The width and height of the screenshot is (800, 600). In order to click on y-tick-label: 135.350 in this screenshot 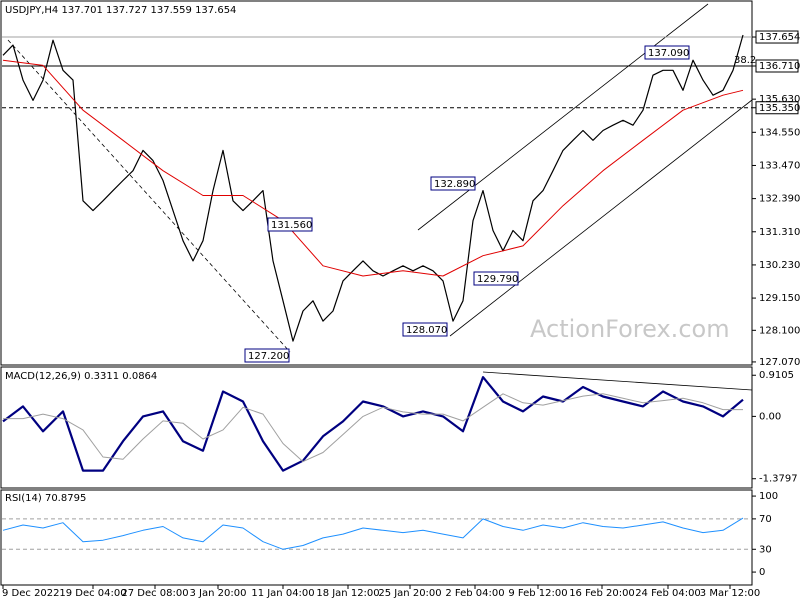, I will do `click(779, 108)`.